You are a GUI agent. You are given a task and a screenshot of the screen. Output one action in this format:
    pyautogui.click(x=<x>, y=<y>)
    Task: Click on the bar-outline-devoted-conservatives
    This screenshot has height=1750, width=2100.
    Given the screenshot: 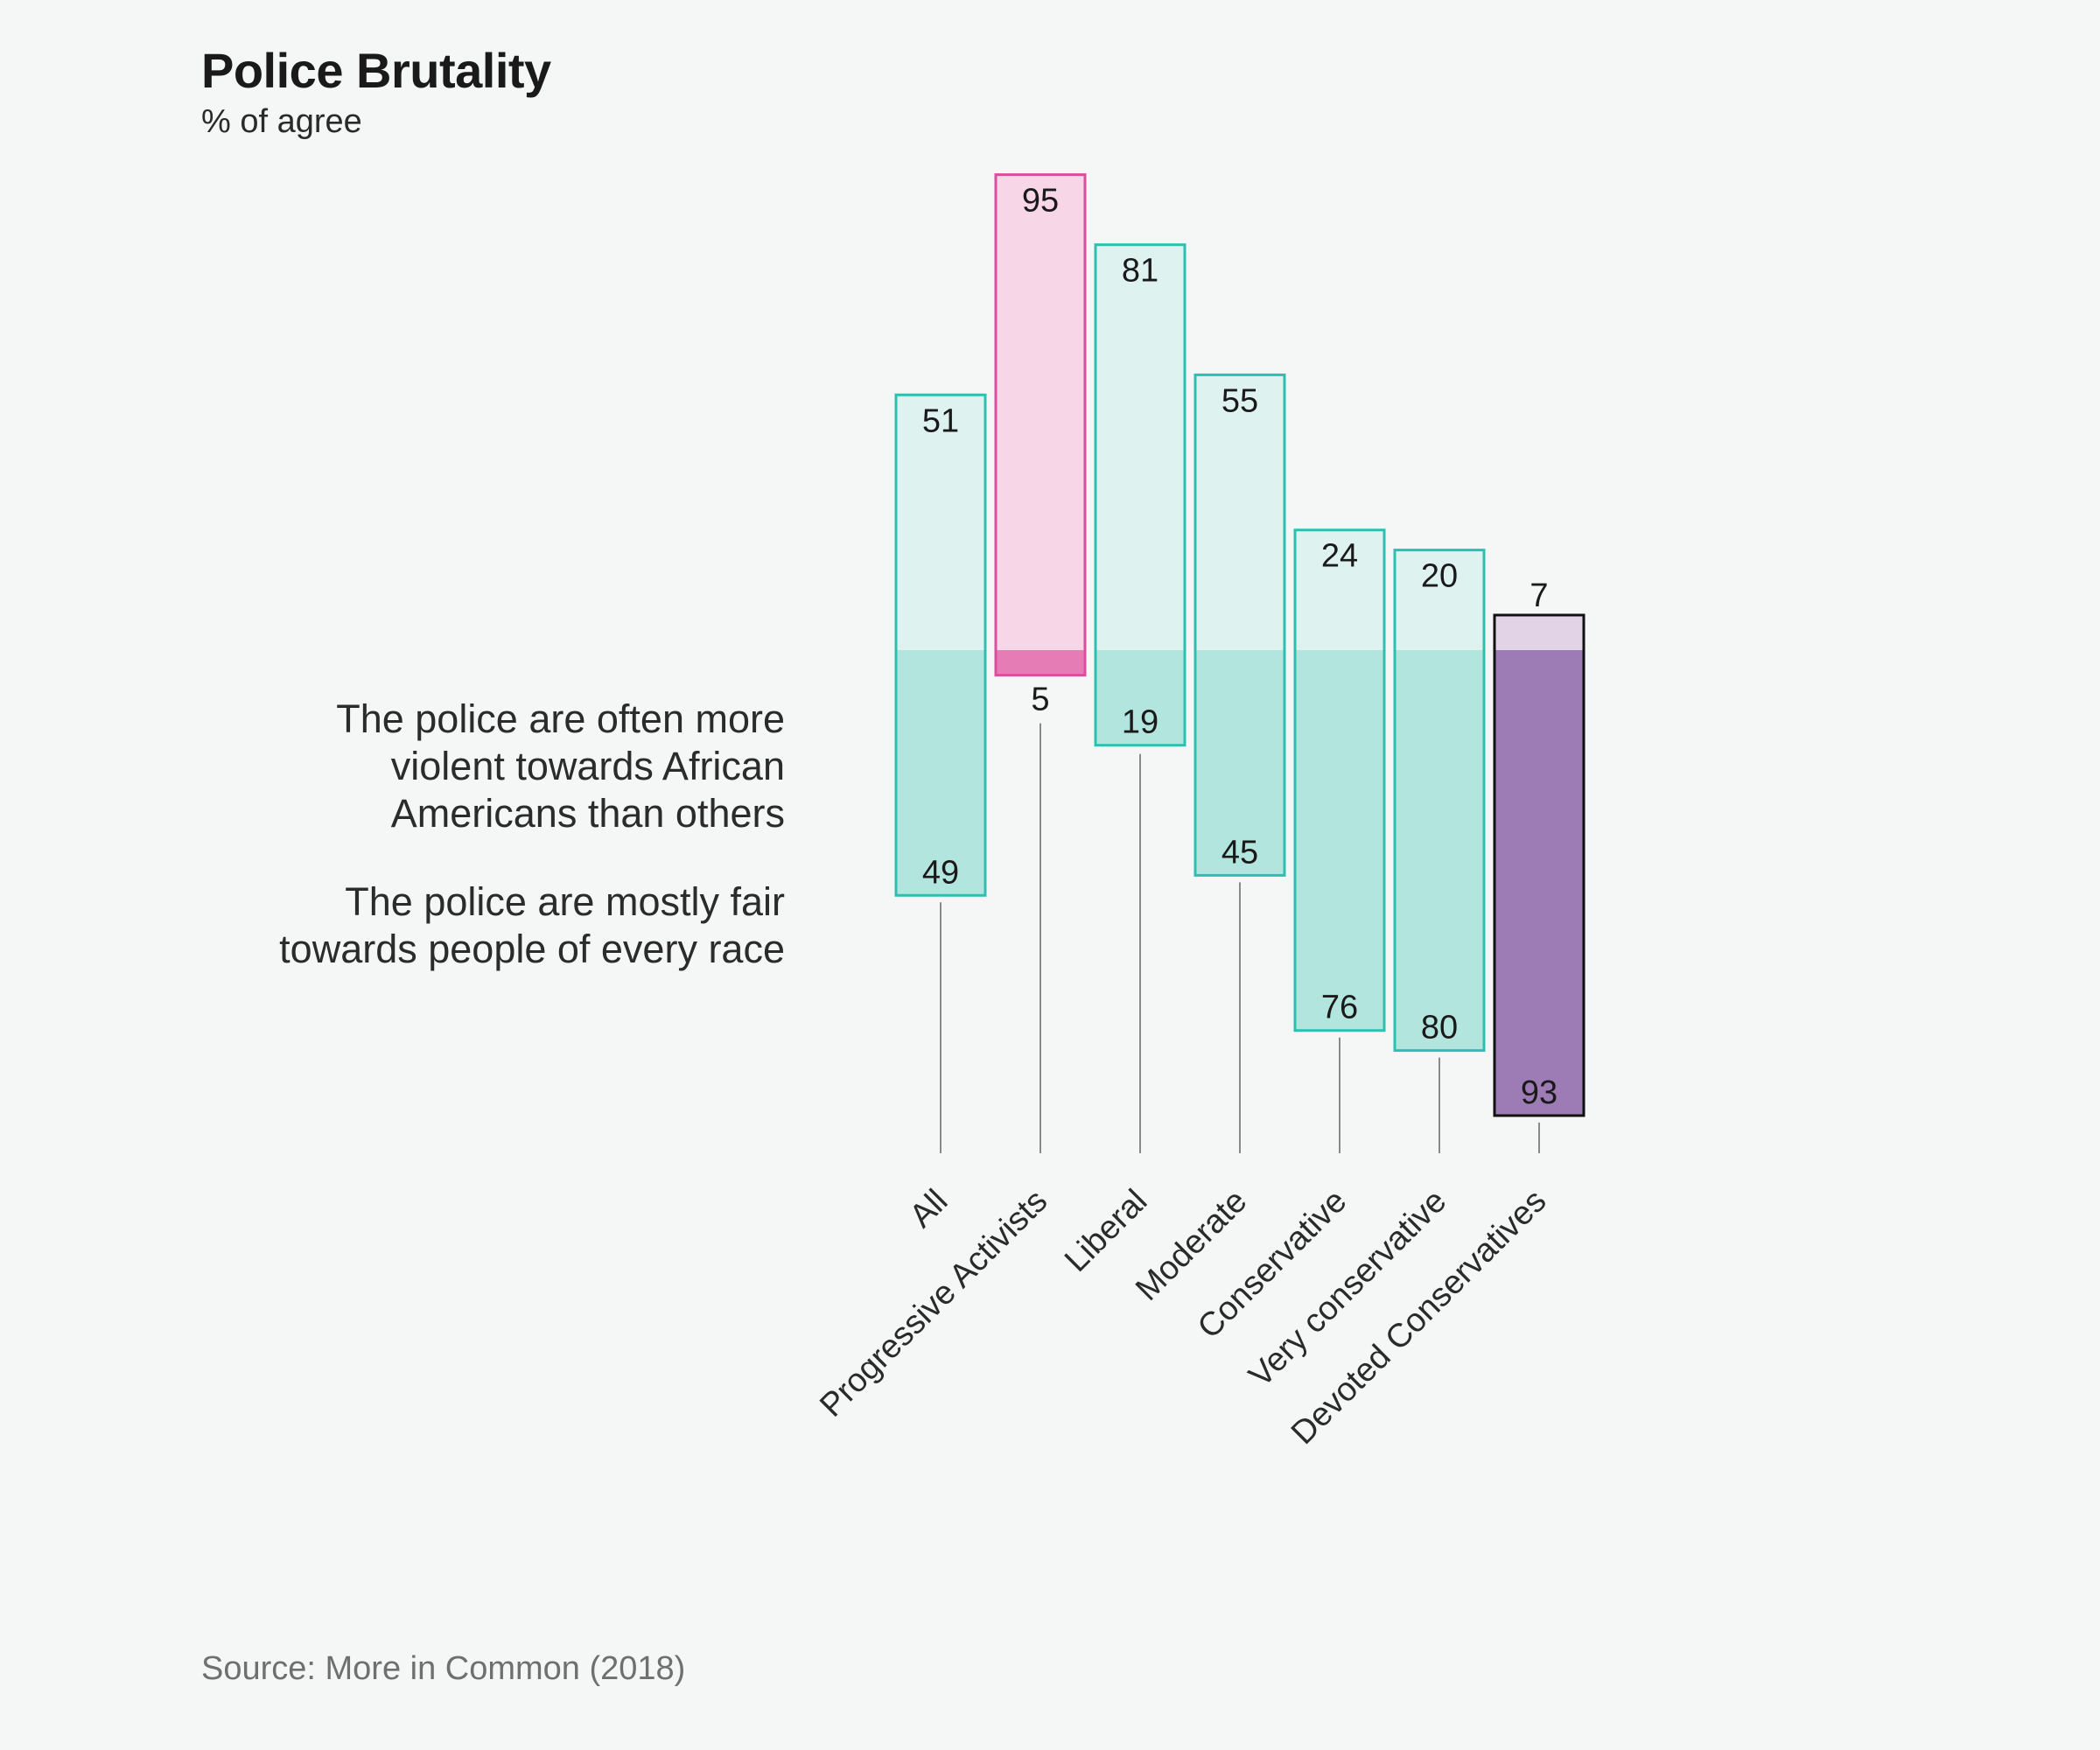 What is the action you would take?
    pyautogui.click(x=1539, y=865)
    